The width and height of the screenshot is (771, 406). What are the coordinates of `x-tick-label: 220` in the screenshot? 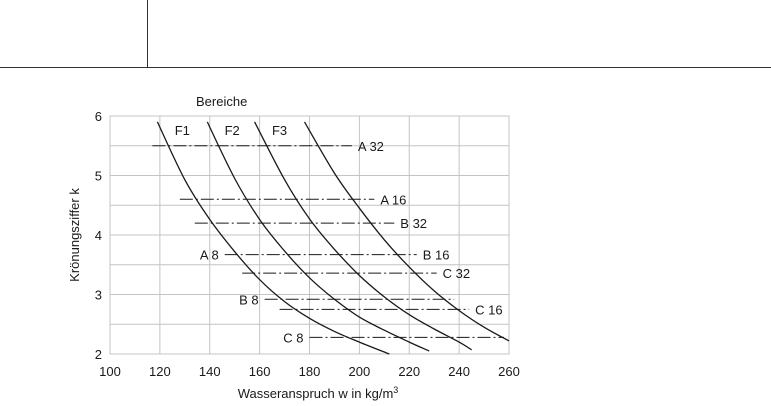 It's located at (409, 371).